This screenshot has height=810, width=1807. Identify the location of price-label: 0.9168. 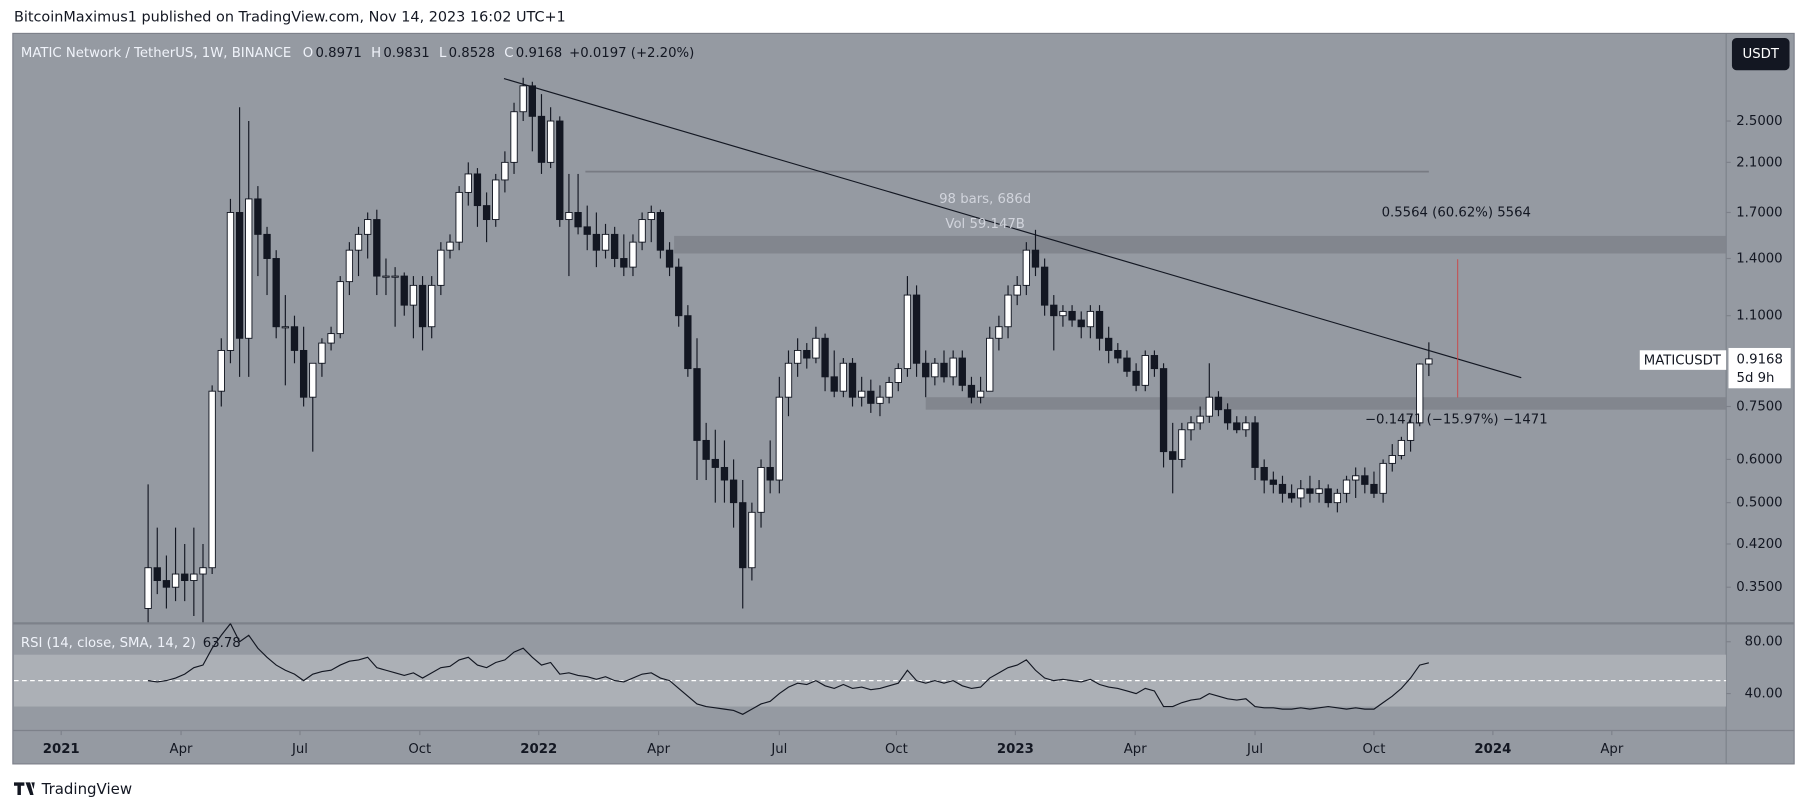
(1760, 359).